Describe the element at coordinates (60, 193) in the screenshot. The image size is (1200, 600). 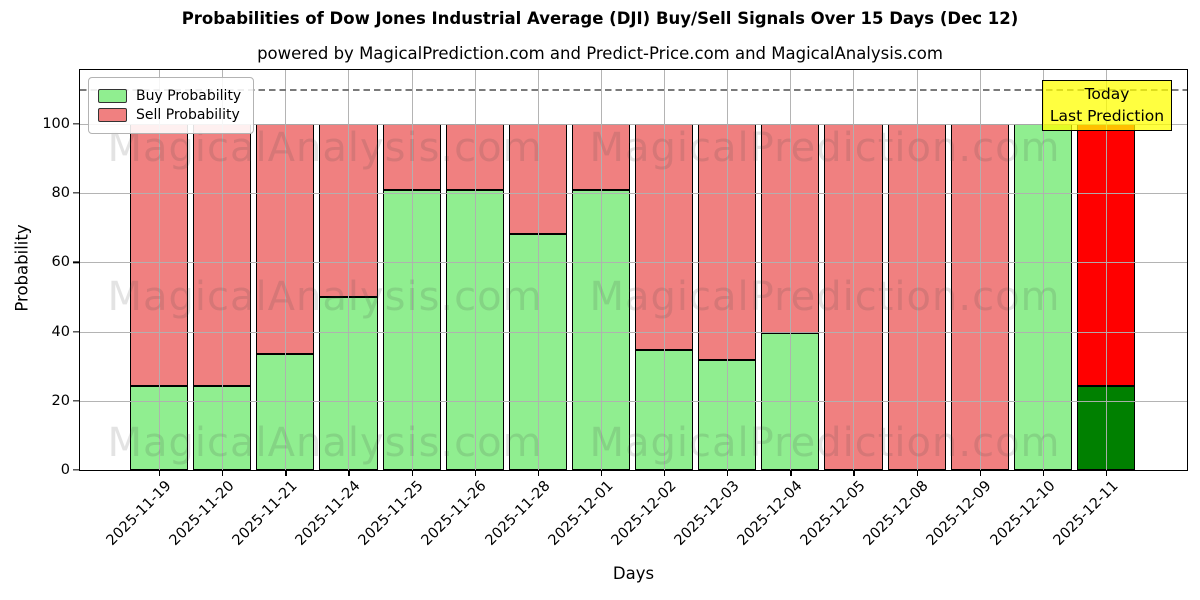
I see `y-tick-label: 80` at that location.